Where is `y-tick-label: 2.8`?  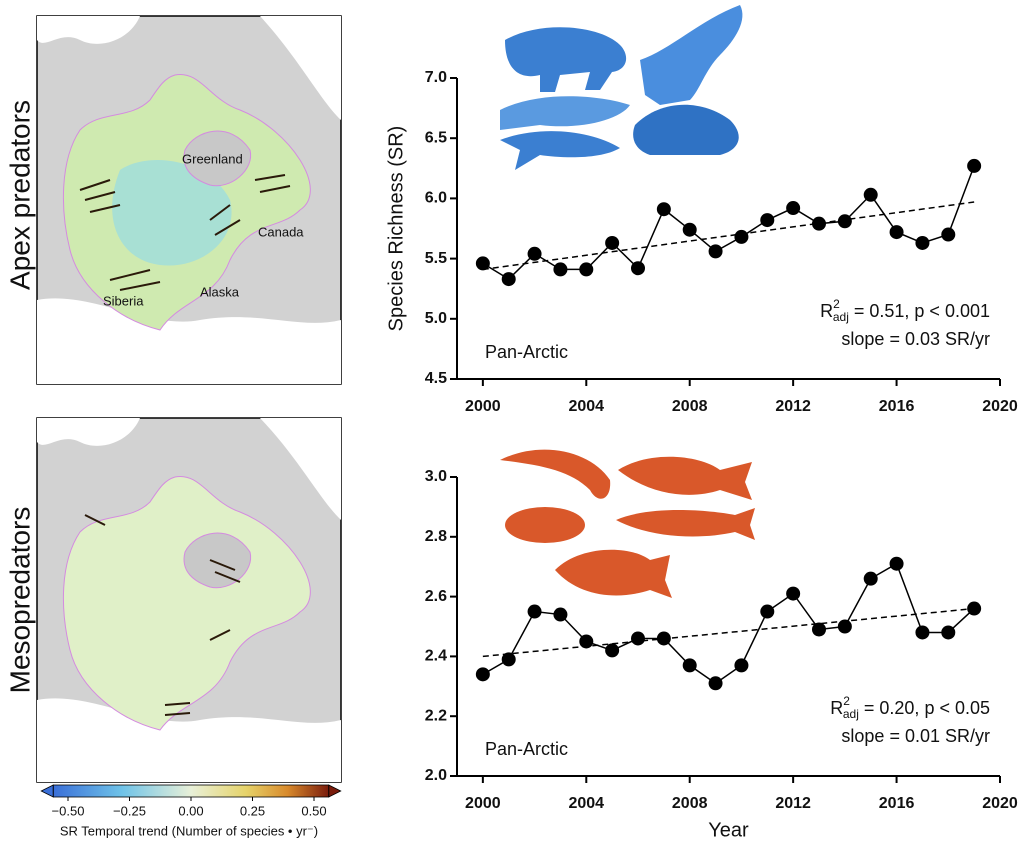
y-tick-label: 2.8 is located at coordinates (436, 536).